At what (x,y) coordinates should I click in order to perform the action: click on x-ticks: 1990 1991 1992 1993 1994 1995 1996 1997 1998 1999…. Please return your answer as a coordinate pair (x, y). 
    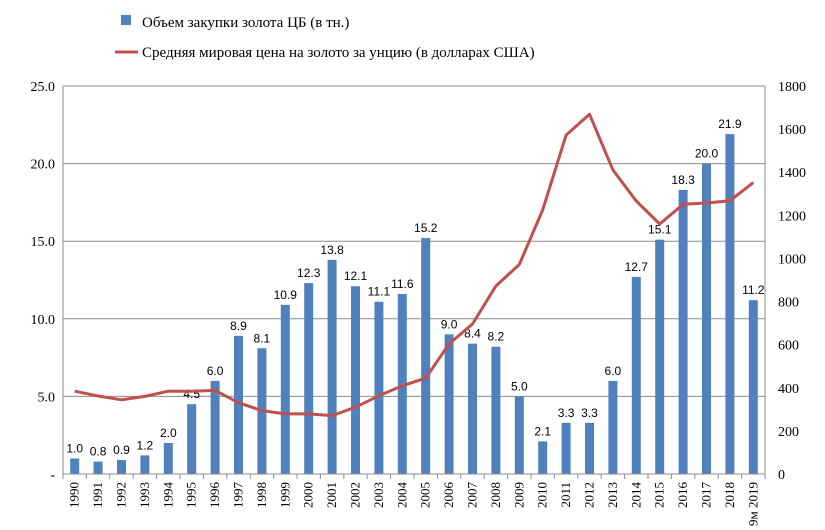
    Looking at the image, I should click on (414, 504).